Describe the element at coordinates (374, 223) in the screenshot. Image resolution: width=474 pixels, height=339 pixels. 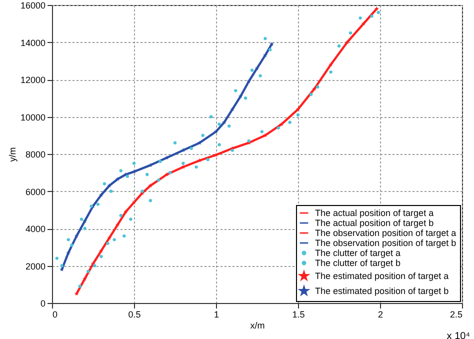
I see `legend-label: The actual position of target b` at that location.